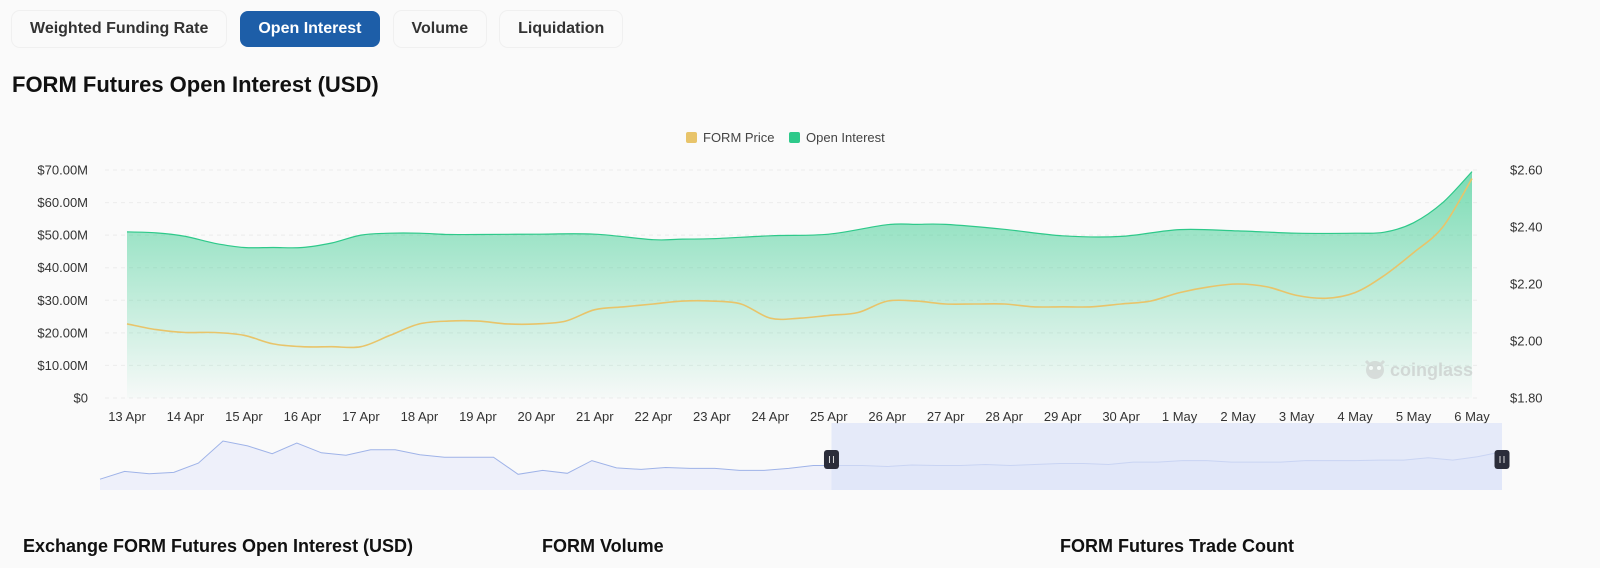 This screenshot has height=568, width=1600. What do you see at coordinates (799, 210) in the screenshot?
I see `open-interest-line` at bounding box center [799, 210].